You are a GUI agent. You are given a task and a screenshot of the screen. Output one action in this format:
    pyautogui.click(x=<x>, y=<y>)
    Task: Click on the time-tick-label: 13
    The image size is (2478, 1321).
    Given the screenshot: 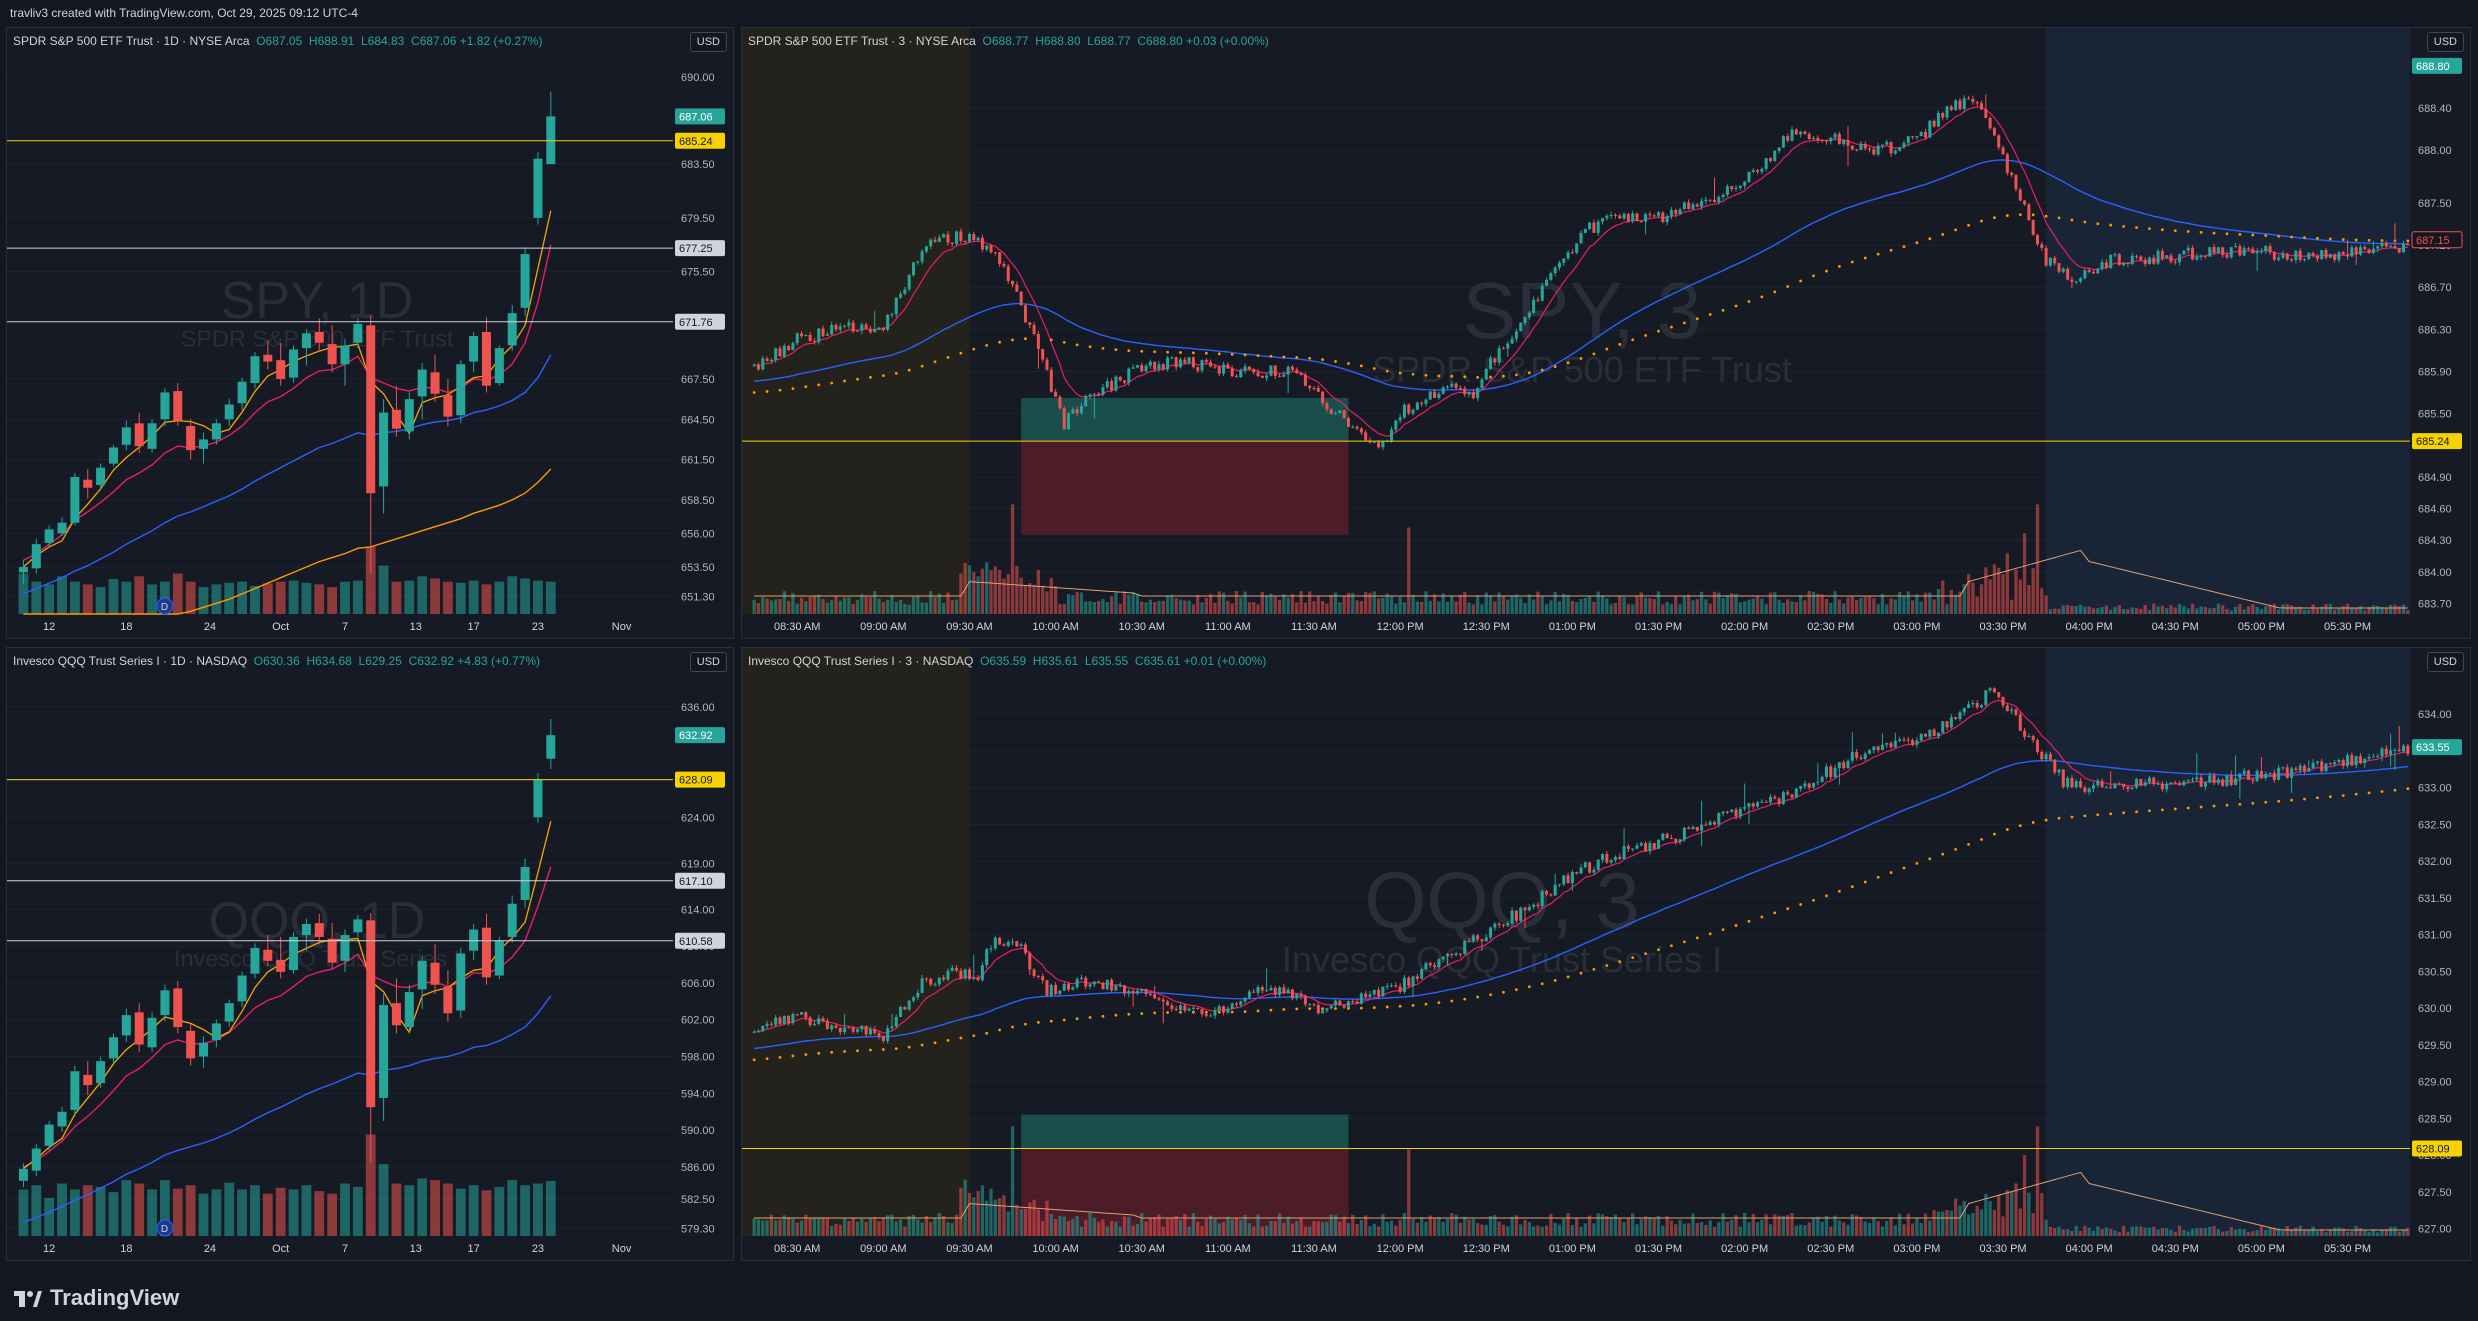 What is the action you would take?
    pyautogui.click(x=416, y=1249)
    